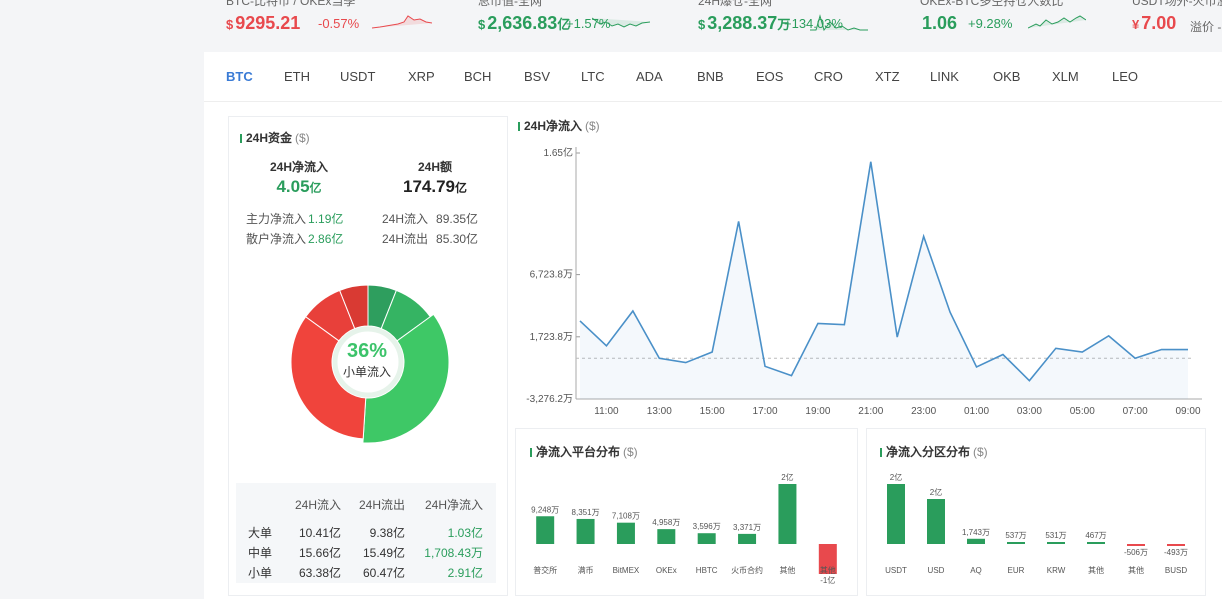  What do you see at coordinates (1029, 411) in the screenshot?
I see `x-tick-label: 03:00` at bounding box center [1029, 411].